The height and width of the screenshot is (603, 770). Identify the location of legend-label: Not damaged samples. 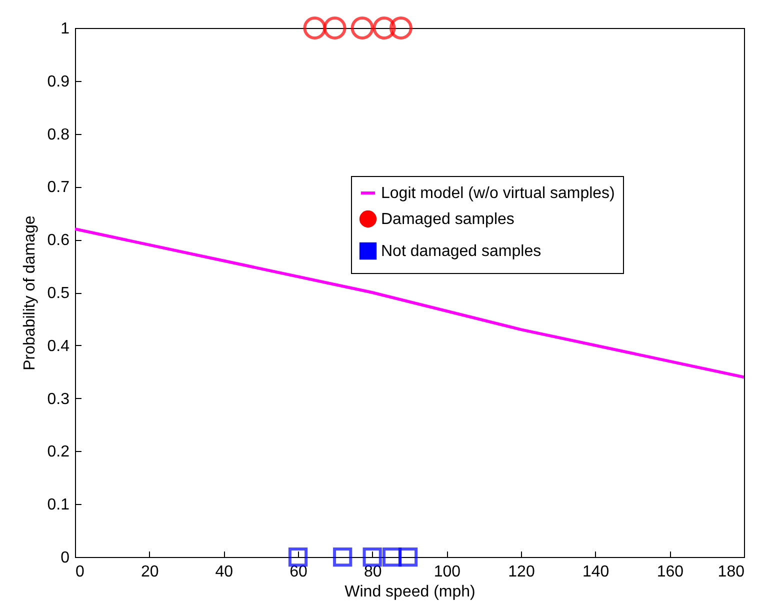
(461, 251).